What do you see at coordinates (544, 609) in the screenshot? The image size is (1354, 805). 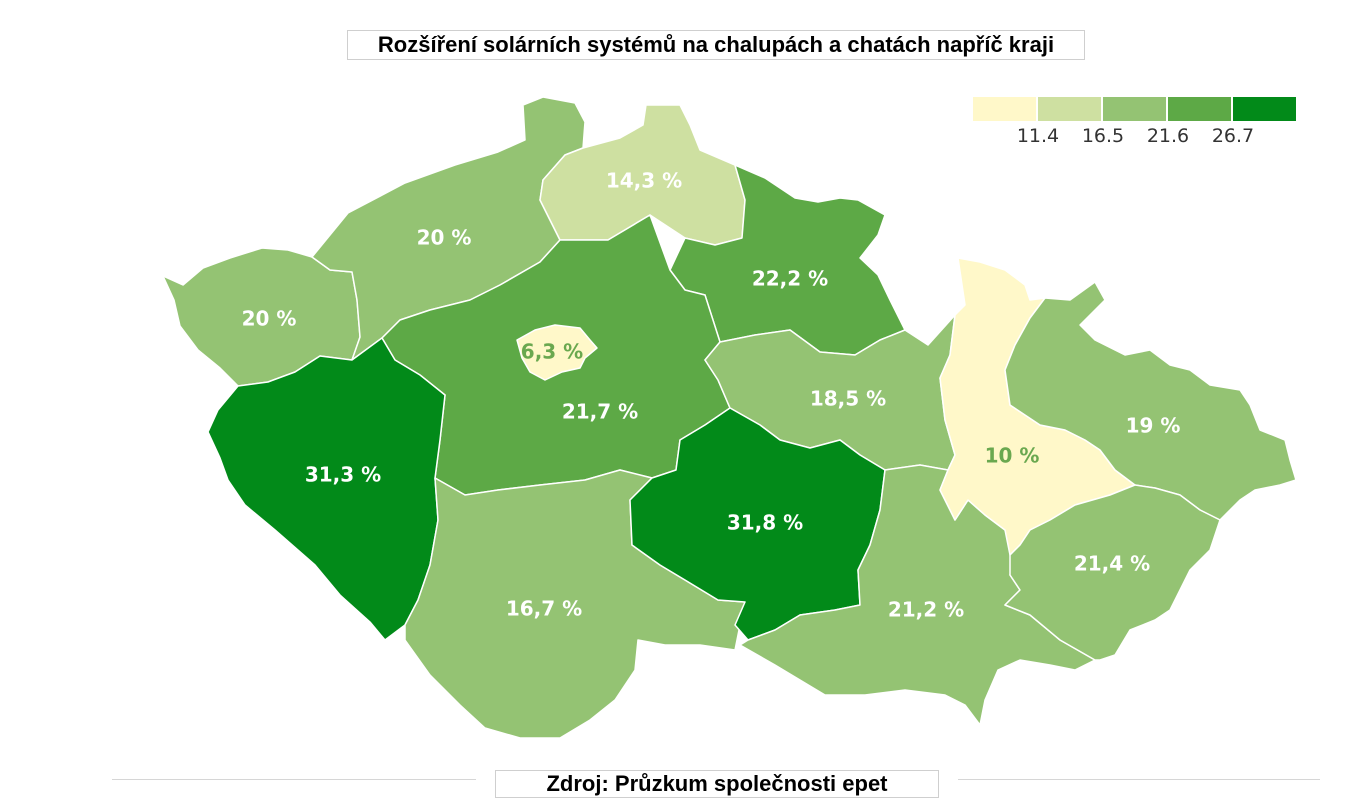 I see `region-label-jihocesky: 16,7 %` at bounding box center [544, 609].